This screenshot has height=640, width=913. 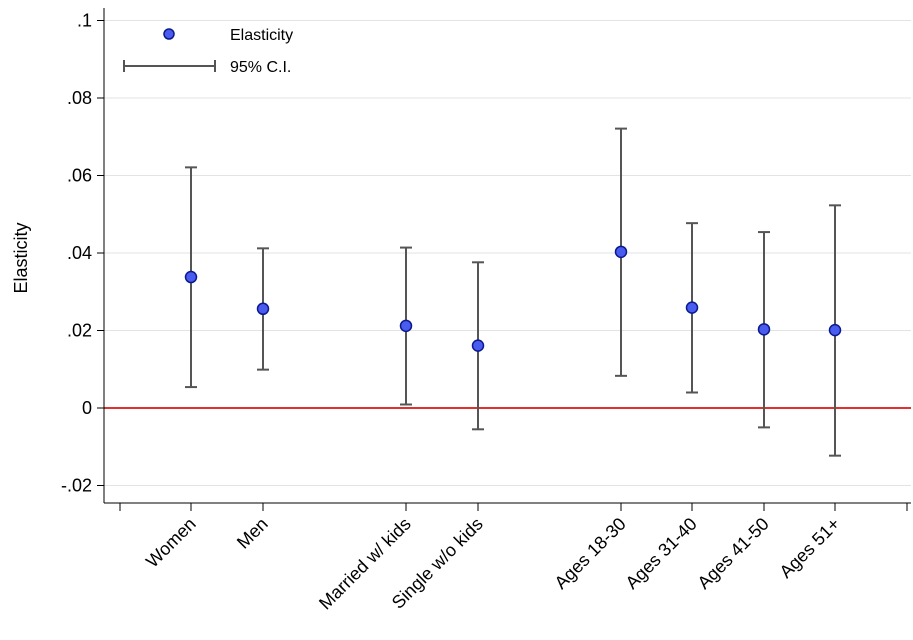 I want to click on x-category-label: Women, so click(x=171, y=543).